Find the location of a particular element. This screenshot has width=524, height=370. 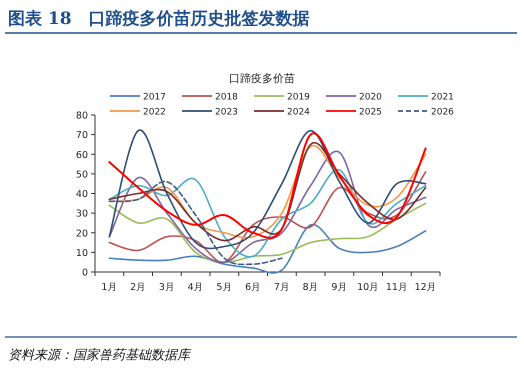

legend-label: 2022 is located at coordinates (154, 113).